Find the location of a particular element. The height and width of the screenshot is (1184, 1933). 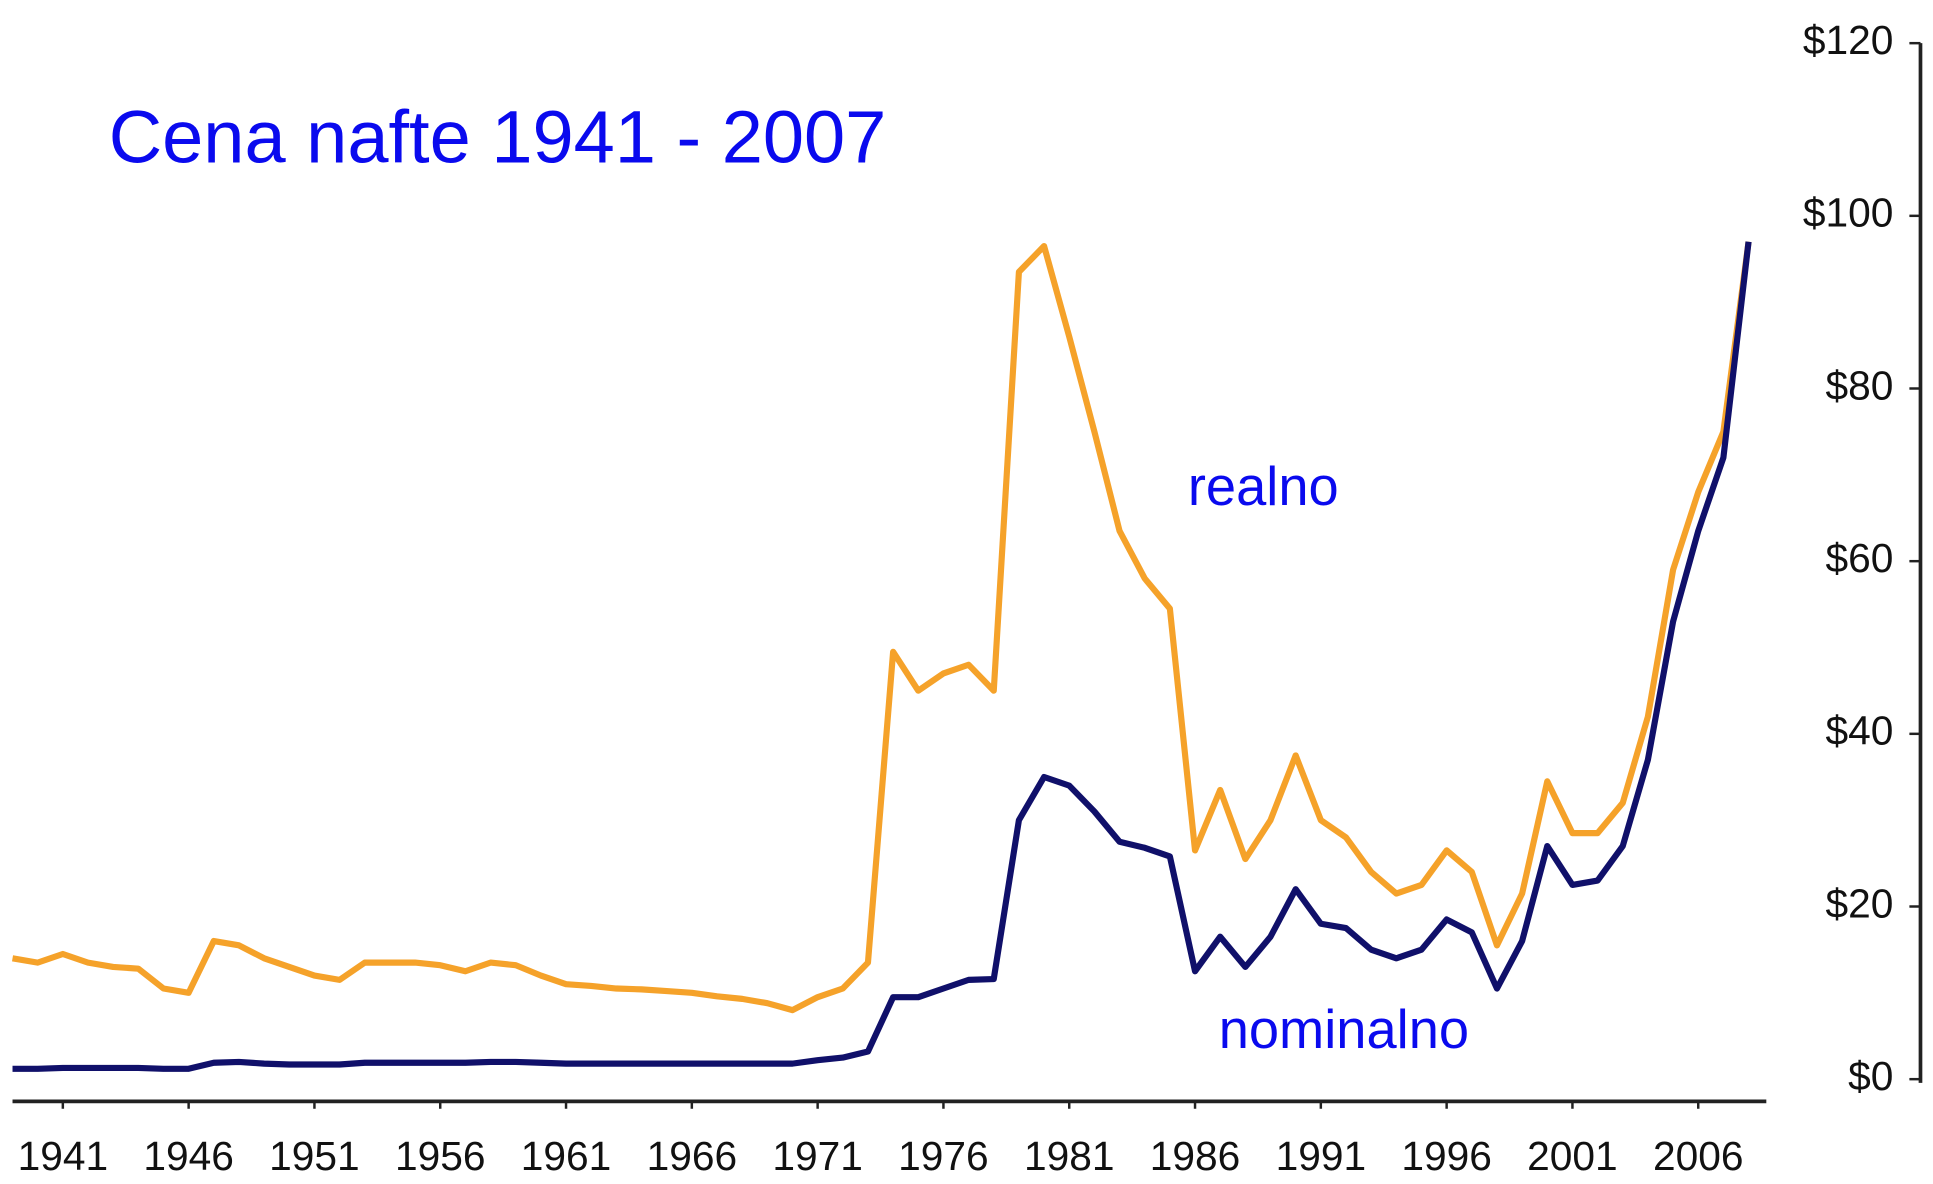

annotation: realno is located at coordinates (1263, 487).